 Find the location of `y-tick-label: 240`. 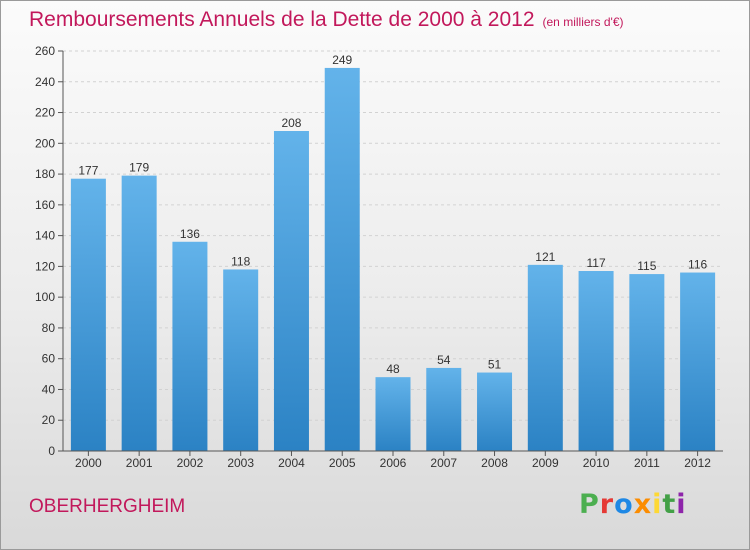

y-tick-label: 240 is located at coordinates (45, 82).